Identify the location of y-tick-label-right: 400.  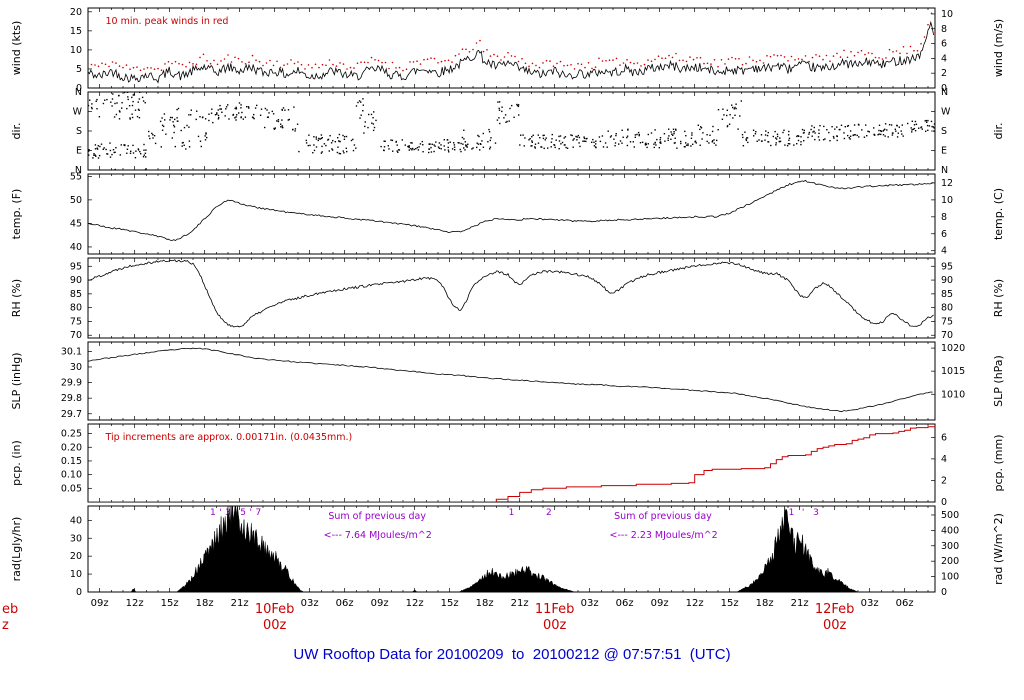
(950, 530).